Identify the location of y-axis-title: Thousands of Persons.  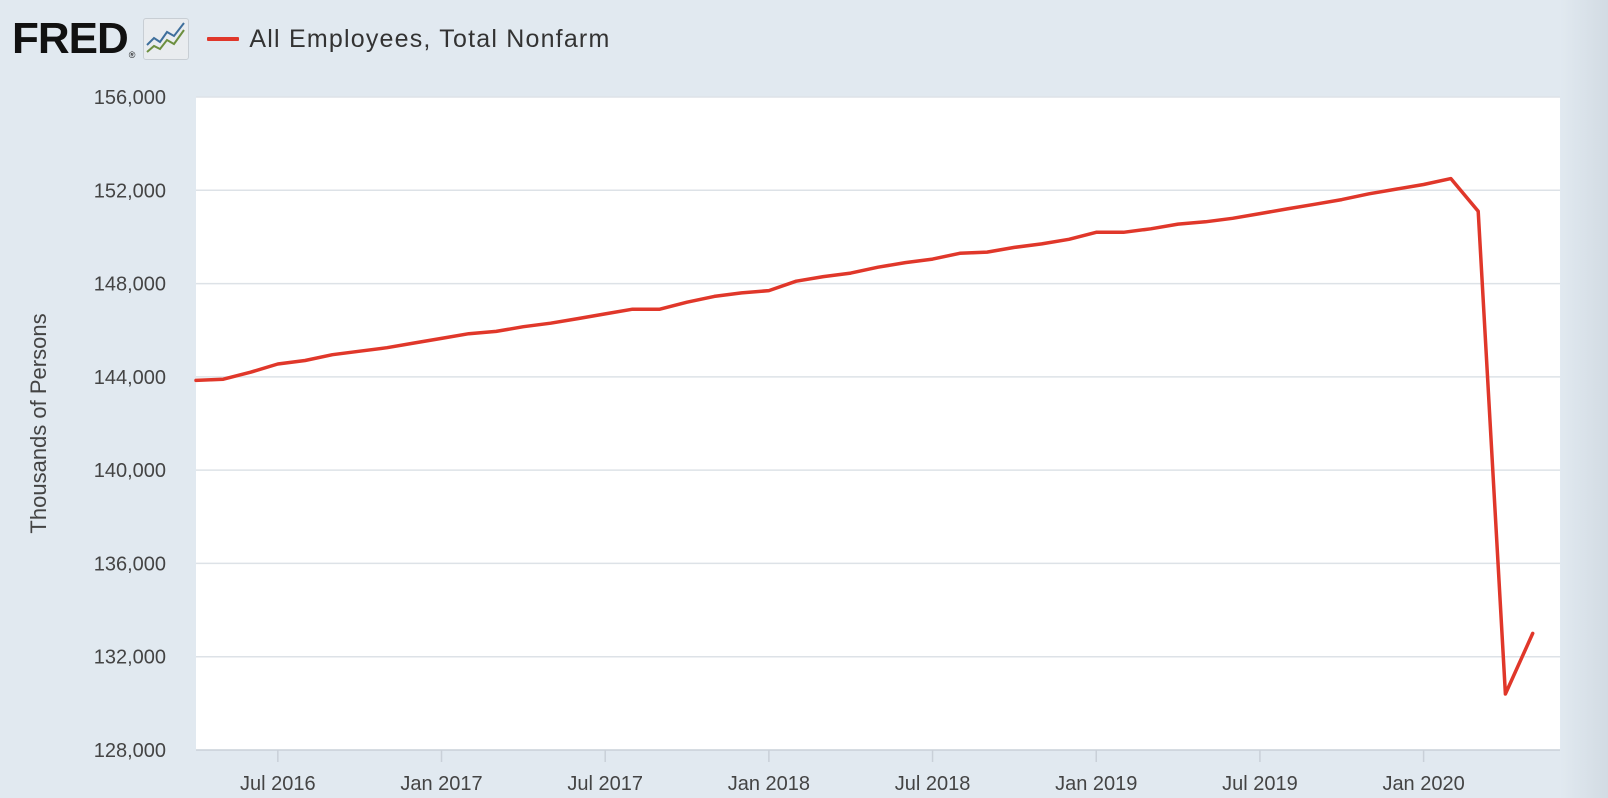
(38, 423).